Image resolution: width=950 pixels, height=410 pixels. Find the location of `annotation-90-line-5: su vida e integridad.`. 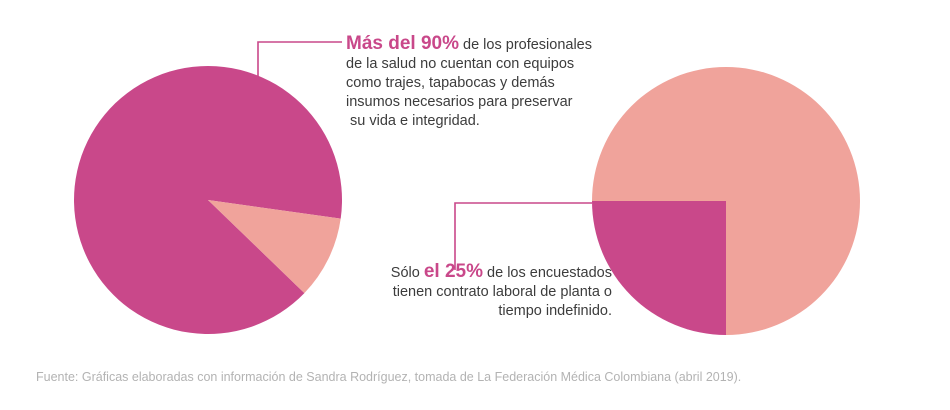

annotation-90-line-5: su vida e integridad. is located at coordinates (413, 121).